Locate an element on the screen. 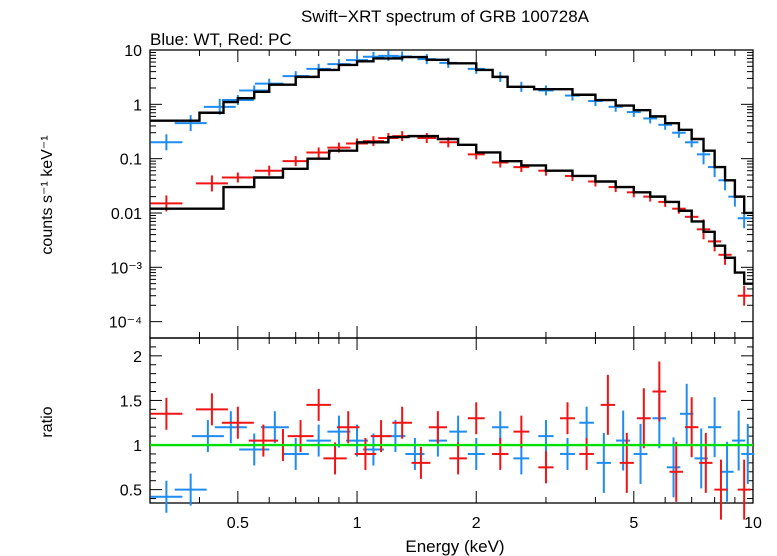  y-tick-label: 0.5 is located at coordinates (131, 491).